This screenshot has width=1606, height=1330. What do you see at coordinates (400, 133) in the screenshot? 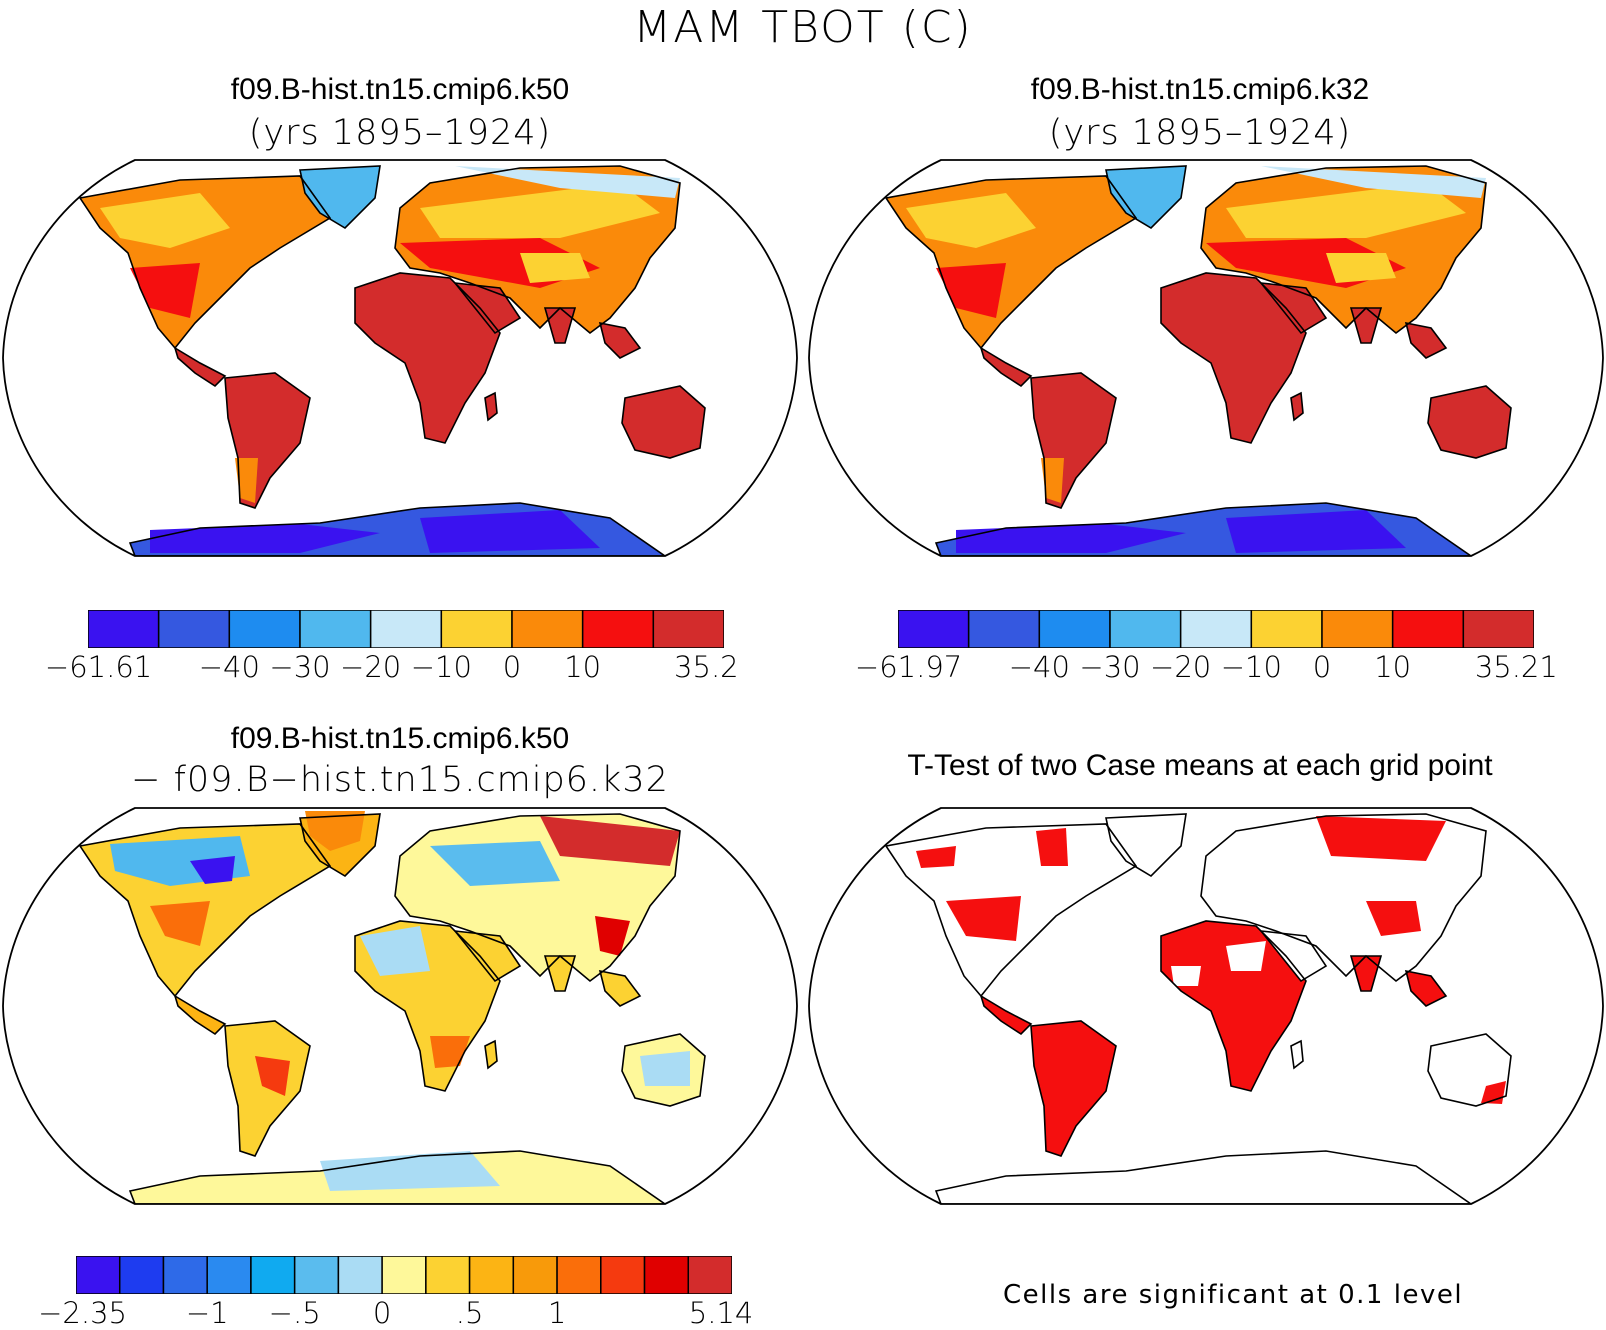
I see `panel1-title-line2: (yrs 1895–1924)` at bounding box center [400, 133].